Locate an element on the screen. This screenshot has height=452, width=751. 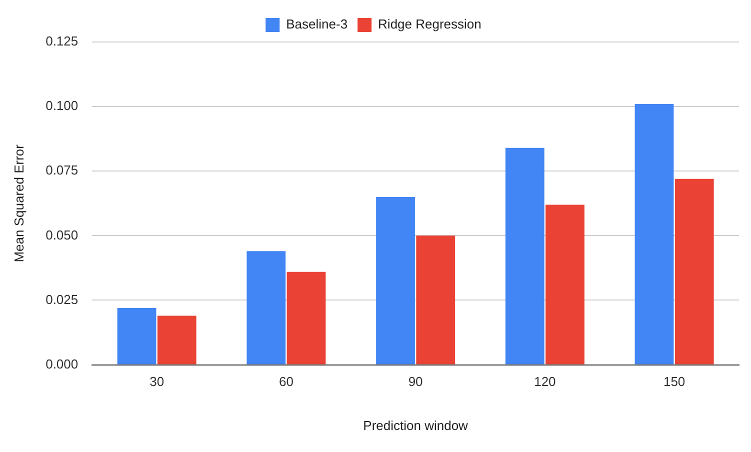
x-tick-label: 30 is located at coordinates (157, 382).